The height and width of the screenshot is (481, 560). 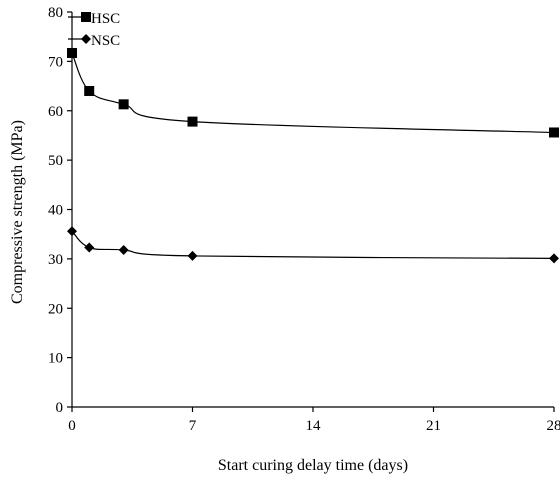 What do you see at coordinates (55, 62) in the screenshot?
I see `y-tick-label: 70` at bounding box center [55, 62].